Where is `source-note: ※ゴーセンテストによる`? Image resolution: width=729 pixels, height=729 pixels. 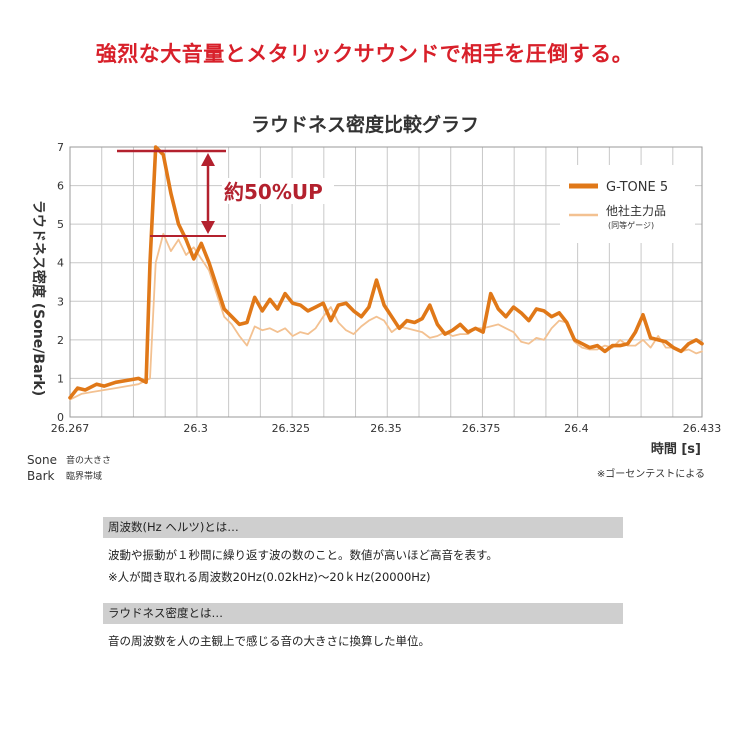
source-note: ※ゴーセンテストによる is located at coordinates (651, 473).